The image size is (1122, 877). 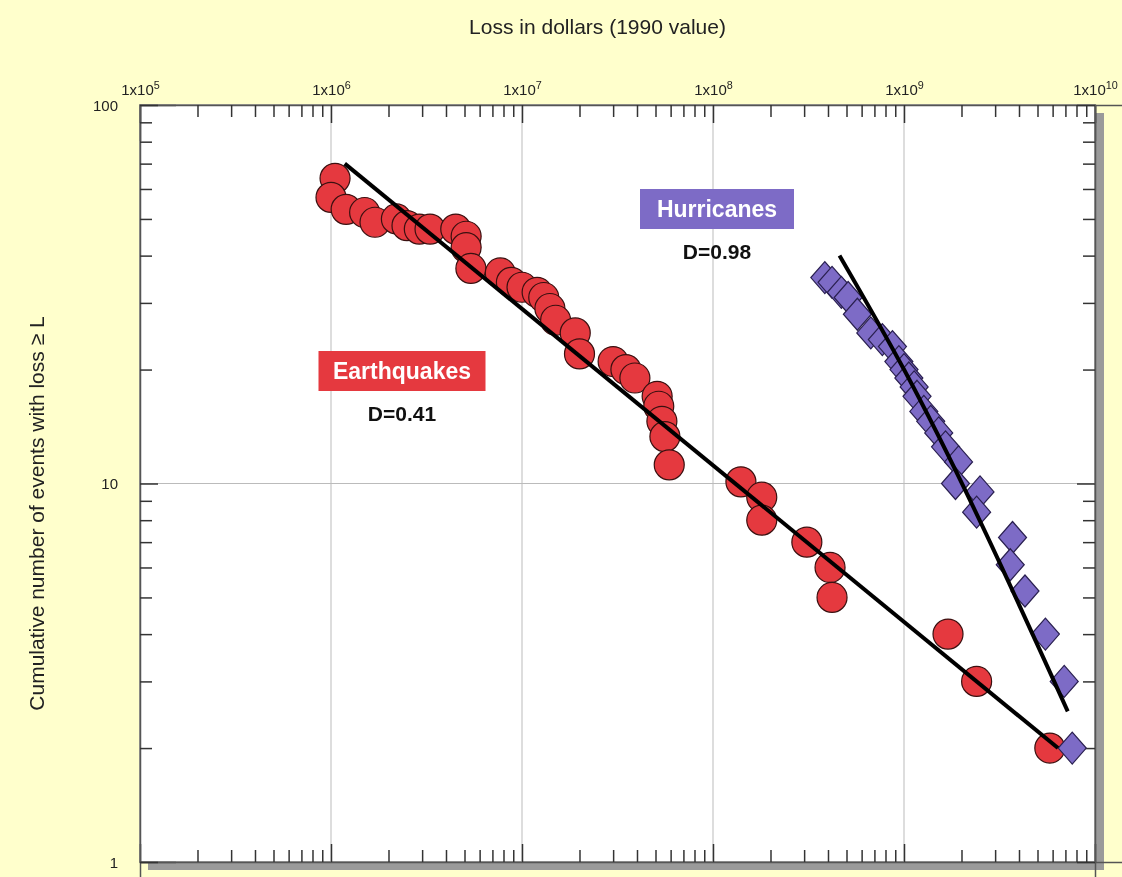 I want to click on x-tick-label: 1x10$^{7}$, so click(x=522, y=88).